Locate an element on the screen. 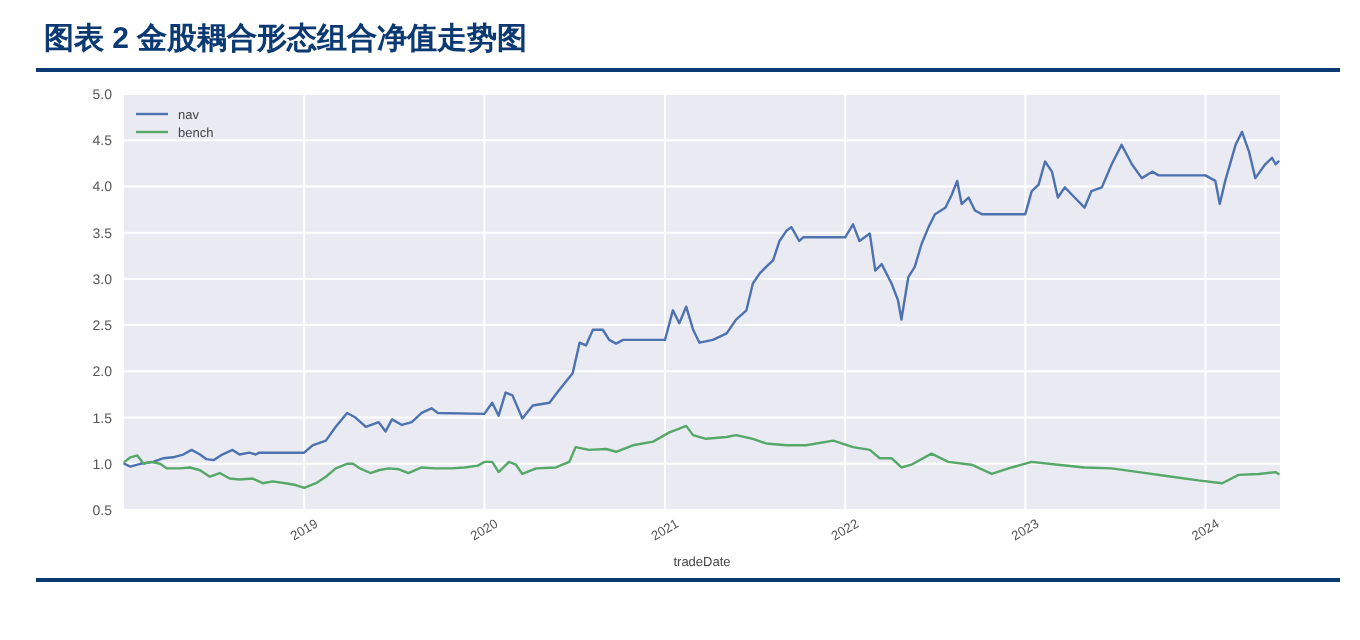 The height and width of the screenshot is (640, 1360). line-series is located at coordinates (701, 457).